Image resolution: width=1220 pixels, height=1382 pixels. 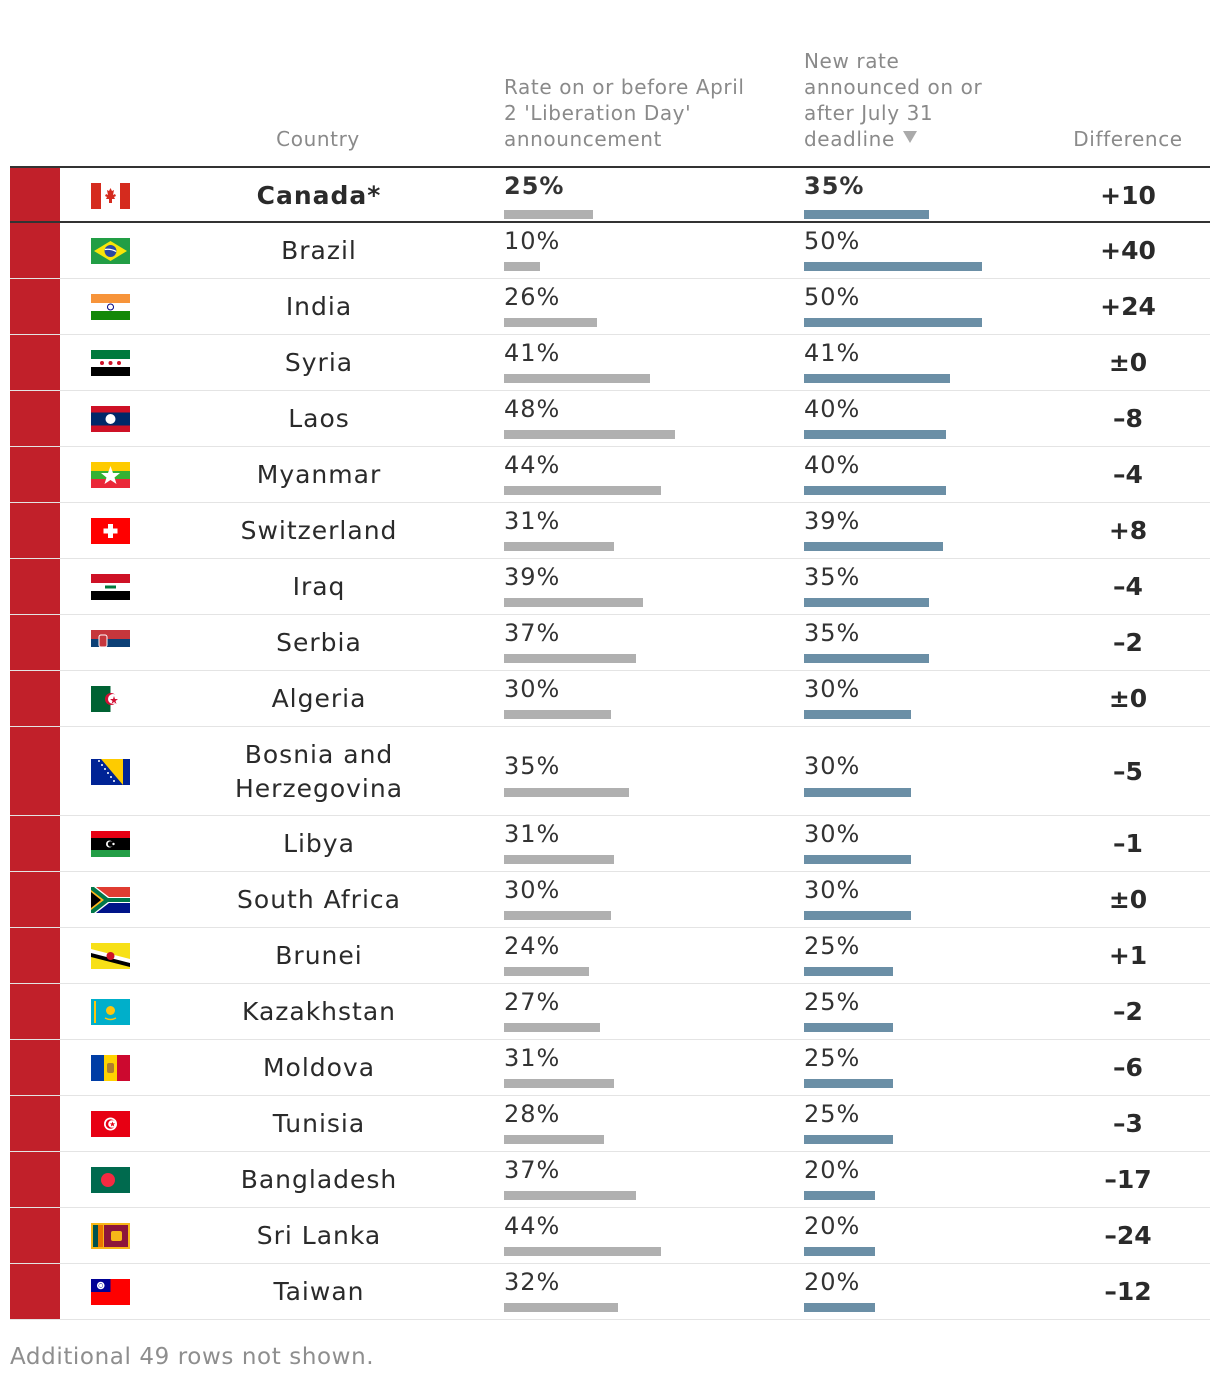 I want to click on table-row: Algeria 30% 30% ±0, so click(x=610, y=699).